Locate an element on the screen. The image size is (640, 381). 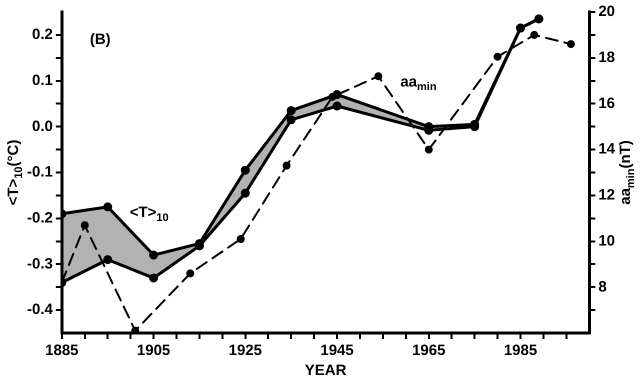
y-axis-title: <T>10(°C) is located at coordinates (15, 173).